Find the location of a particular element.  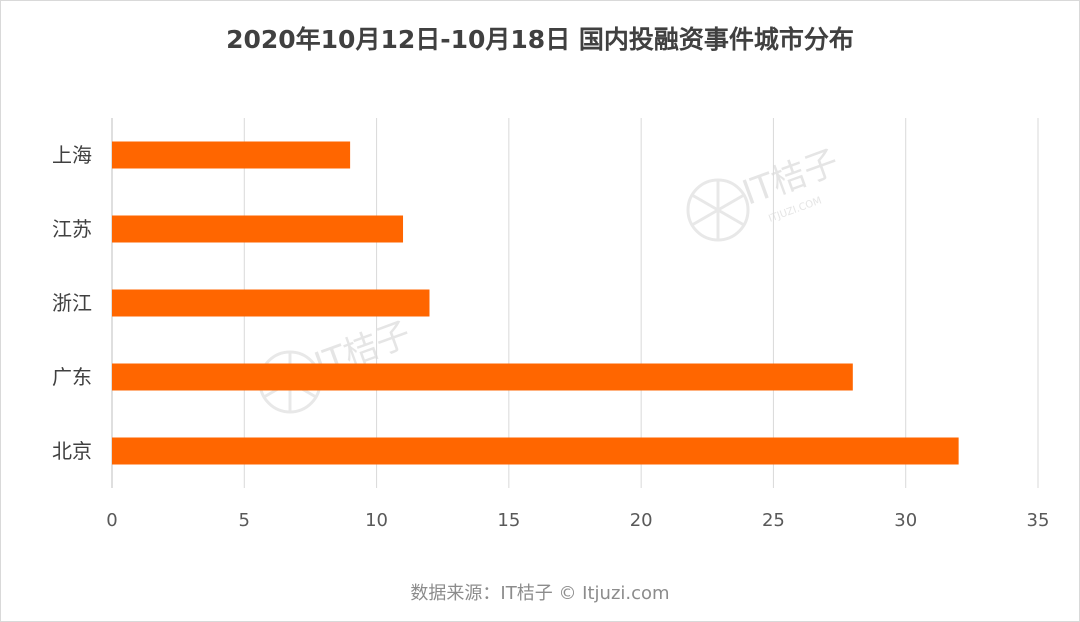

bar-上海 is located at coordinates (231, 155).